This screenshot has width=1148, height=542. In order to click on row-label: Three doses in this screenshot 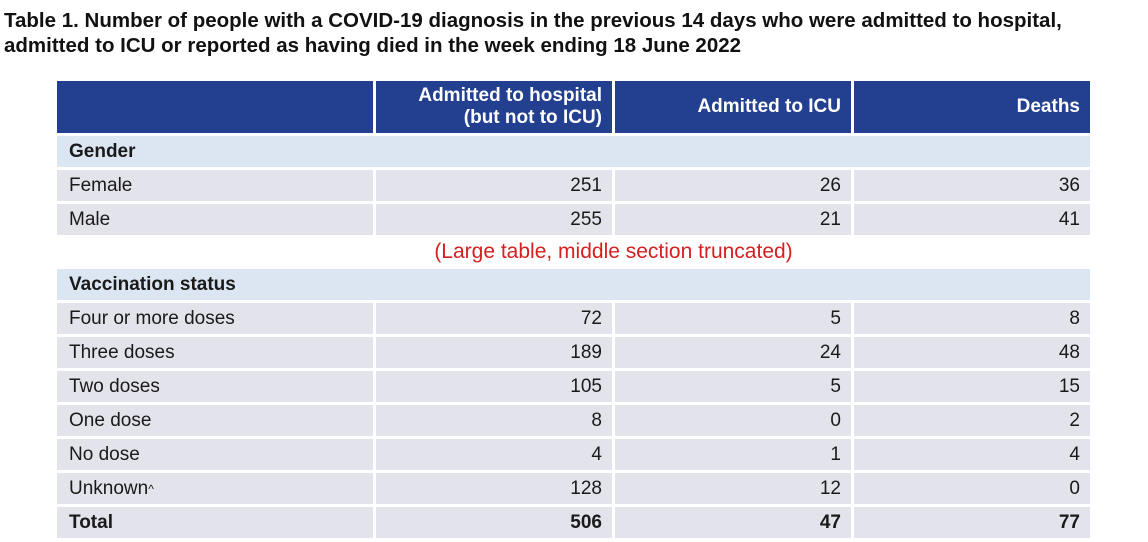, I will do `click(215, 352)`.